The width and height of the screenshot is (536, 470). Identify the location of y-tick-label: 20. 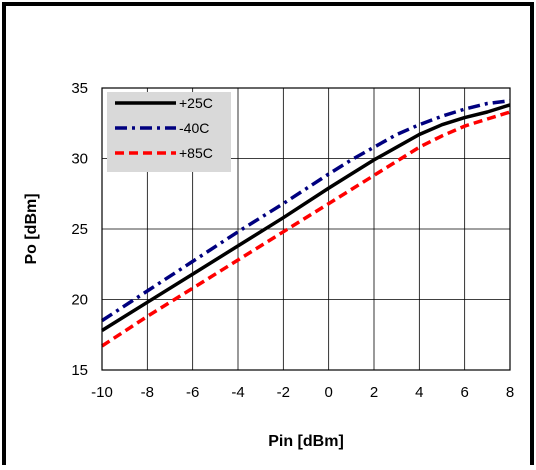
(79, 300).